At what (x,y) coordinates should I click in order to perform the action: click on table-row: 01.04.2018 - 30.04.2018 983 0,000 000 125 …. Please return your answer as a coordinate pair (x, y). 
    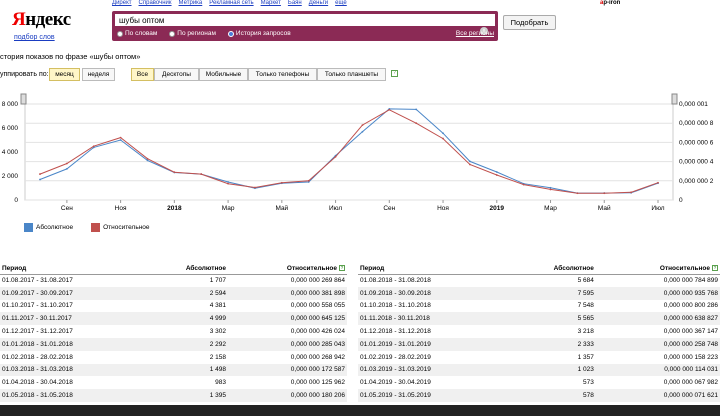
    Looking at the image, I should click on (173, 382).